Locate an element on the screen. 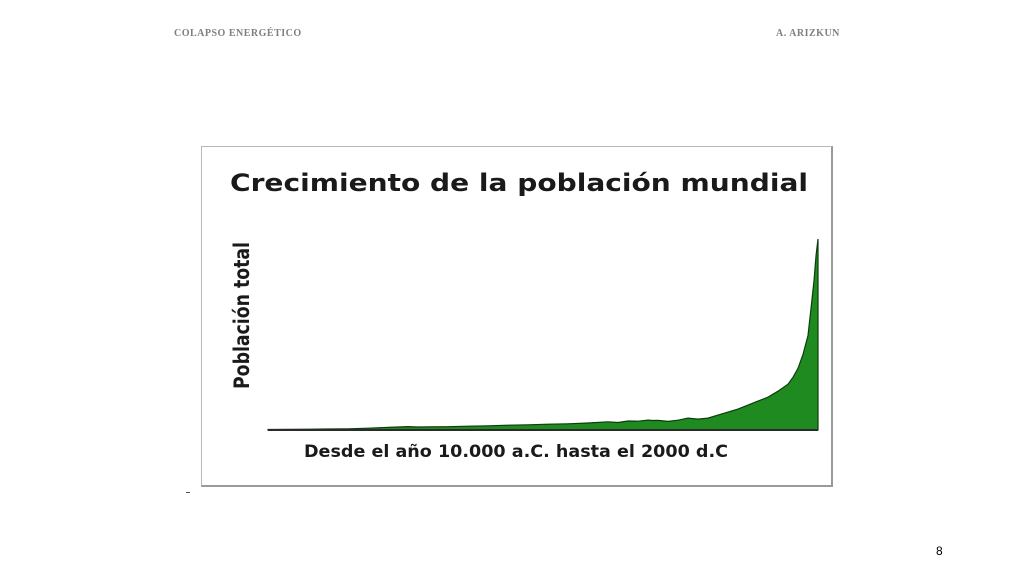 Image resolution: width=1024 pixels, height=576 pixels. header-author: A. ARIZKUN is located at coordinates (808, 33).